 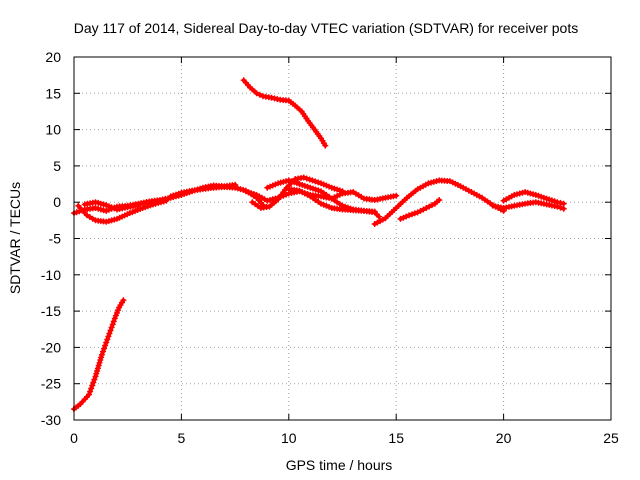 What do you see at coordinates (420, 209) in the screenshot?
I see `series-arc-k` at bounding box center [420, 209].